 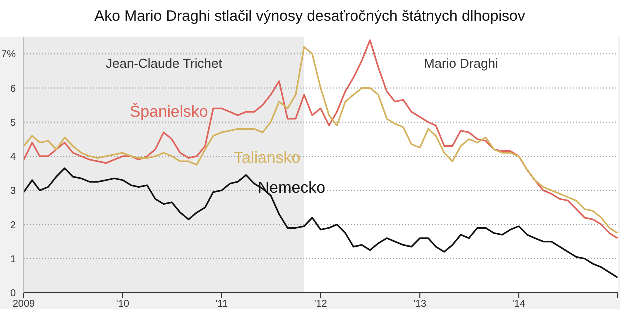 I want to click on band-label: Mario Draghi, so click(x=461, y=64).